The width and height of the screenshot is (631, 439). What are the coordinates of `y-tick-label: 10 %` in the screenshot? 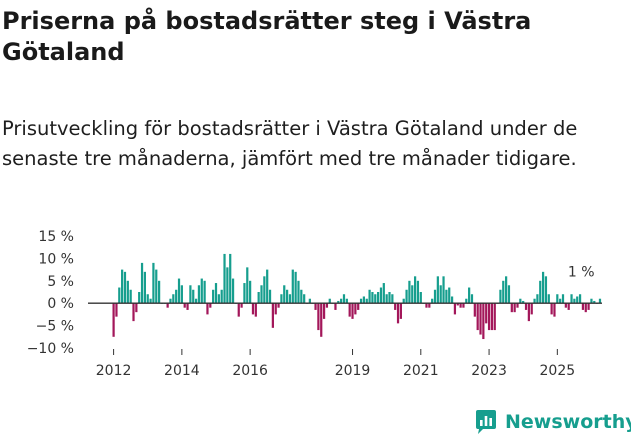 It's located at (56, 259).